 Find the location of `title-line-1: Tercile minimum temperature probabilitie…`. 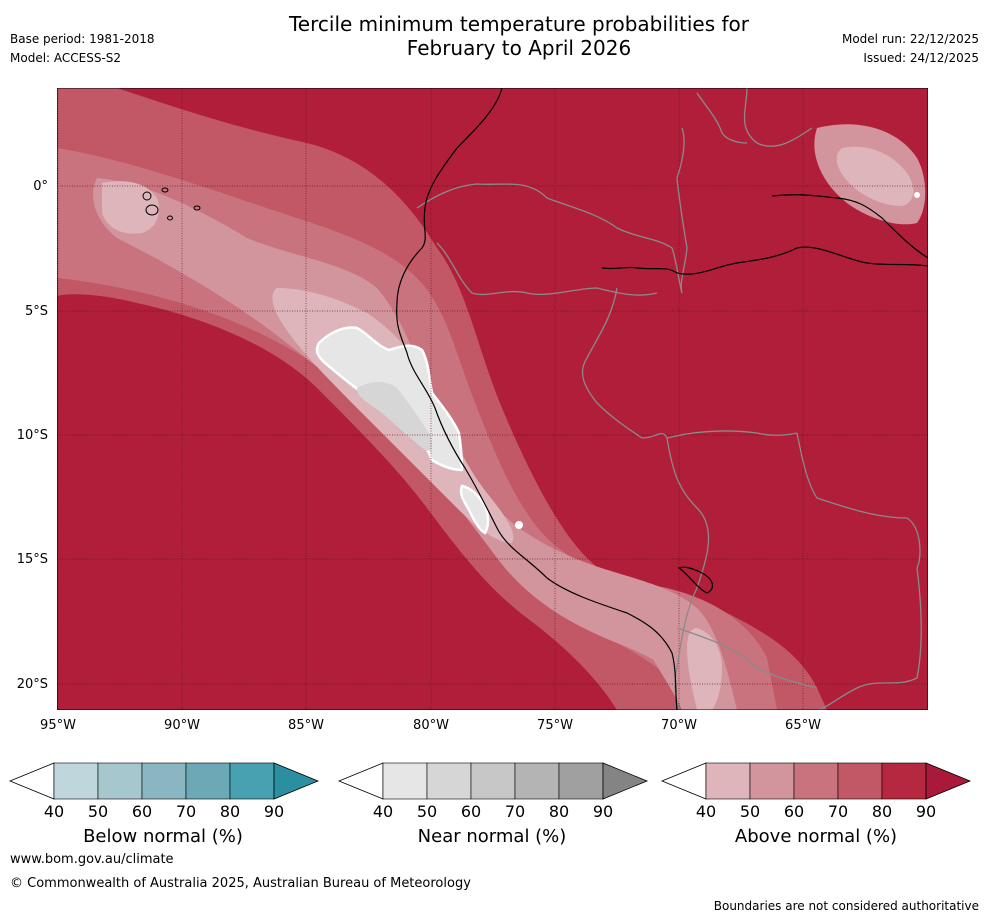

title-line-1: Tercile minimum temperature probabilitie… is located at coordinates (519, 24).